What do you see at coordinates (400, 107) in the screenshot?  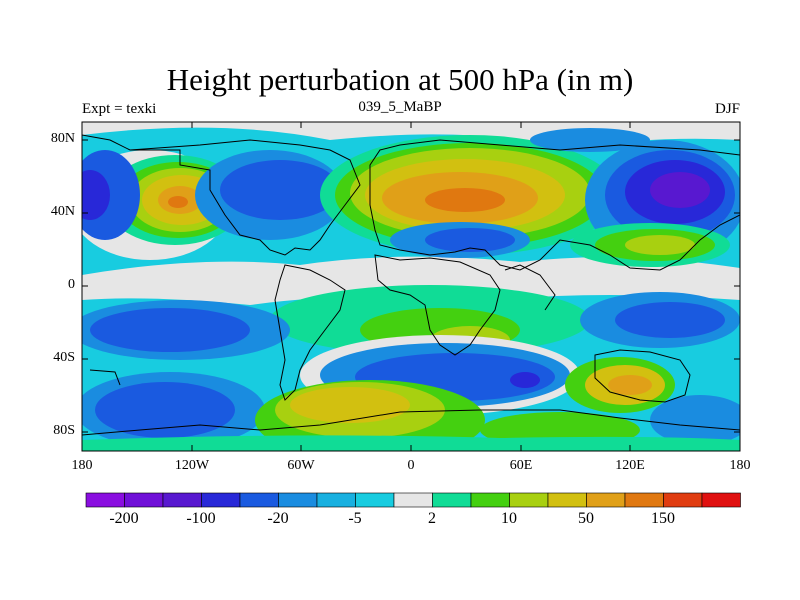 I see `period-label: 039_5_MaBP` at bounding box center [400, 107].